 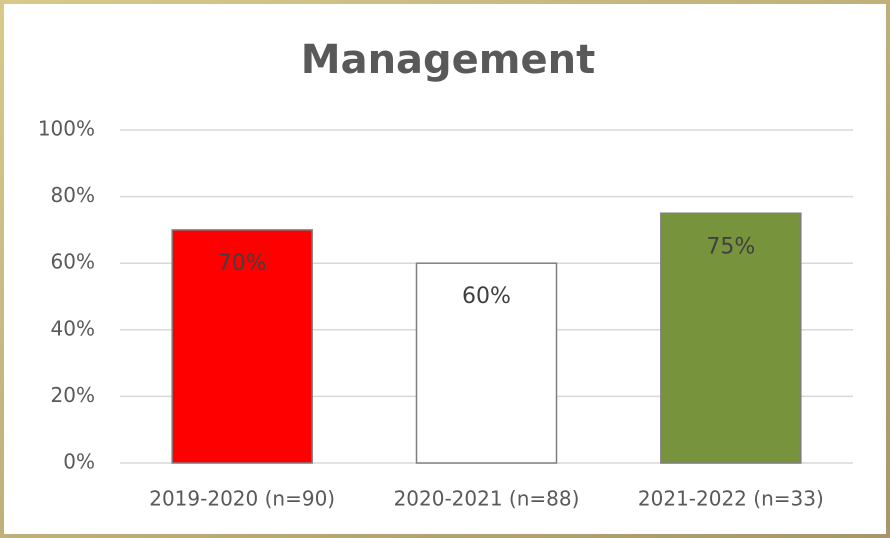 What do you see at coordinates (242, 263) in the screenshot?
I see `data-label: 70%` at bounding box center [242, 263].